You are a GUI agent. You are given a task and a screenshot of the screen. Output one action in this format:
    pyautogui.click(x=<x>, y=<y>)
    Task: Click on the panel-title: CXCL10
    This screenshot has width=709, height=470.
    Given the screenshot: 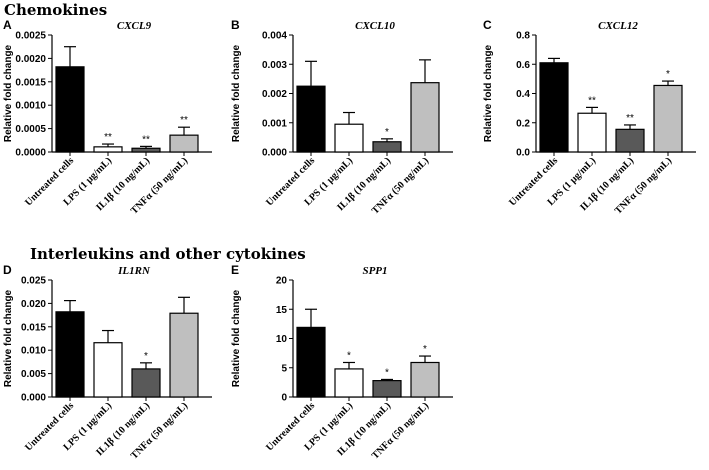 What is the action you would take?
    pyautogui.click(x=375, y=26)
    